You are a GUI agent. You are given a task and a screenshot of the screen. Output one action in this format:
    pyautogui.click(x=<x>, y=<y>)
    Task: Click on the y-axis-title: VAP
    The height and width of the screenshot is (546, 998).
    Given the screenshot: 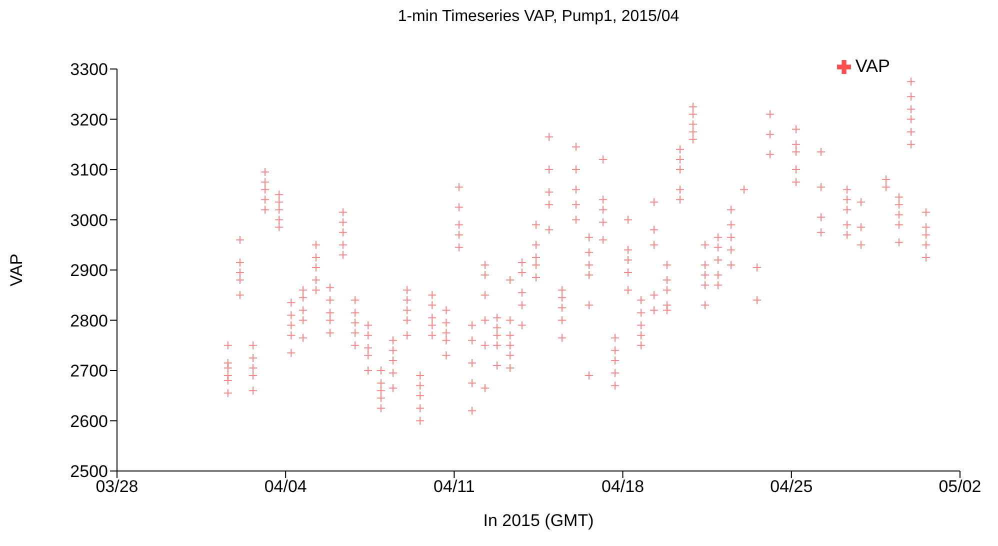 What is the action you would take?
    pyautogui.click(x=16, y=270)
    